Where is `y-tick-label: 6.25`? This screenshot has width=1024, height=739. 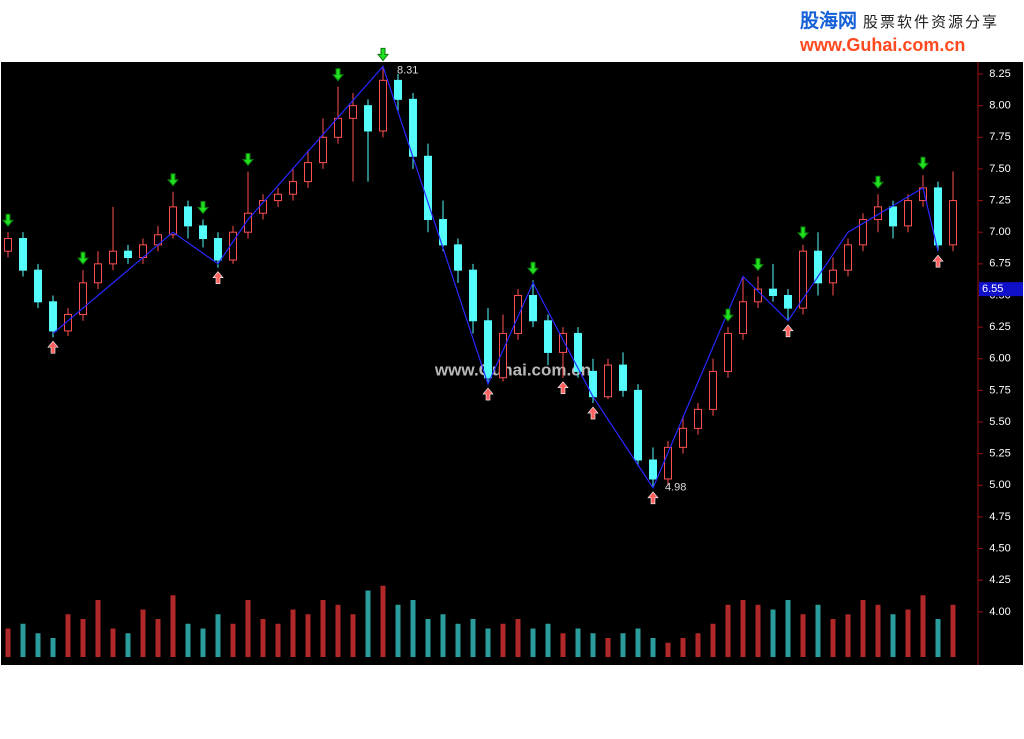
y-tick-label: 6.25 is located at coordinates (999, 327).